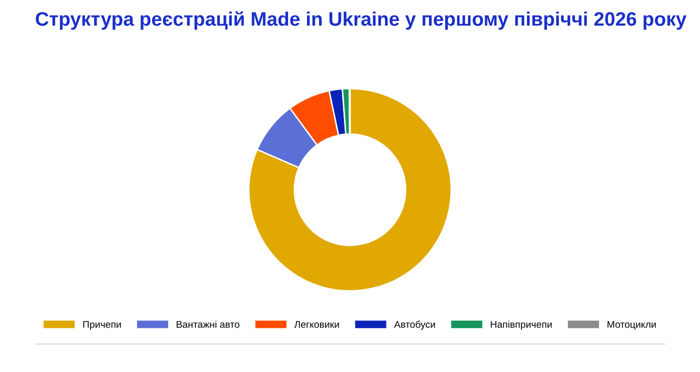  Describe the element at coordinates (361, 20) in the screenshot. I see `chart-title: Структура реєстрацій Made in Ukraine у першому півріччі 2026 року` at that location.